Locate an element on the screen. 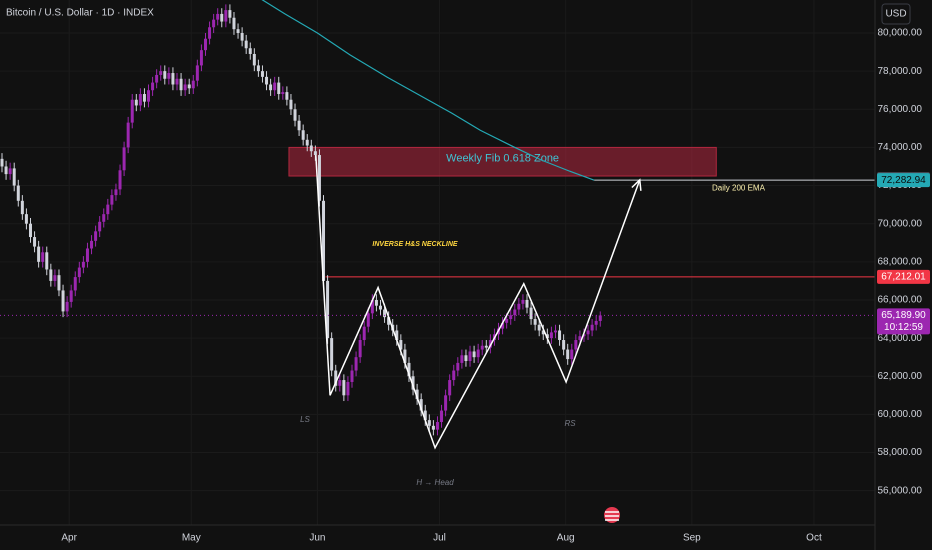 The width and height of the screenshot is (932, 550). price-tag-label: 72,282.94 is located at coordinates (903, 180).